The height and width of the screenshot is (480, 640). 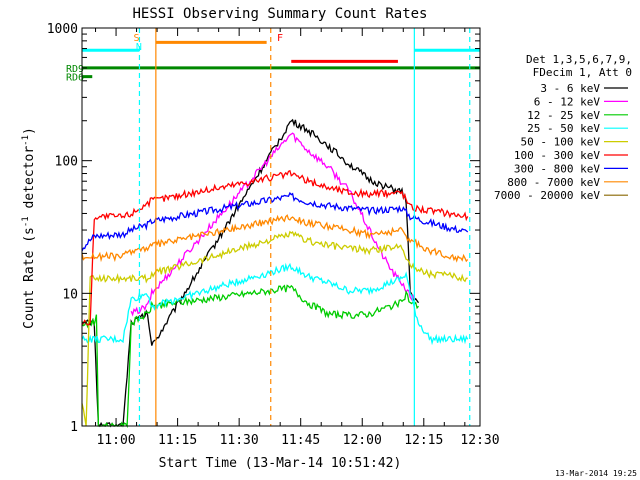 What do you see at coordinates (62, 29) in the screenshot?
I see `y-tick-label-3: 1000` at bounding box center [62, 29].